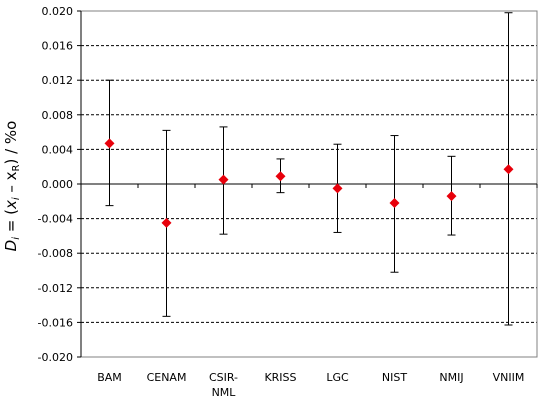  I want to click on svg-text: Di = (xi – xR) / %o, so click(12, 186).